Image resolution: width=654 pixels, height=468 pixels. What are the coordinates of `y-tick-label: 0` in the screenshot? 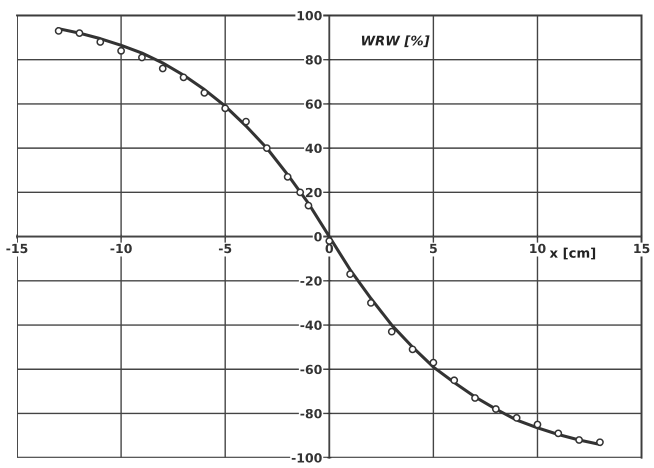 It's located at (318, 237).